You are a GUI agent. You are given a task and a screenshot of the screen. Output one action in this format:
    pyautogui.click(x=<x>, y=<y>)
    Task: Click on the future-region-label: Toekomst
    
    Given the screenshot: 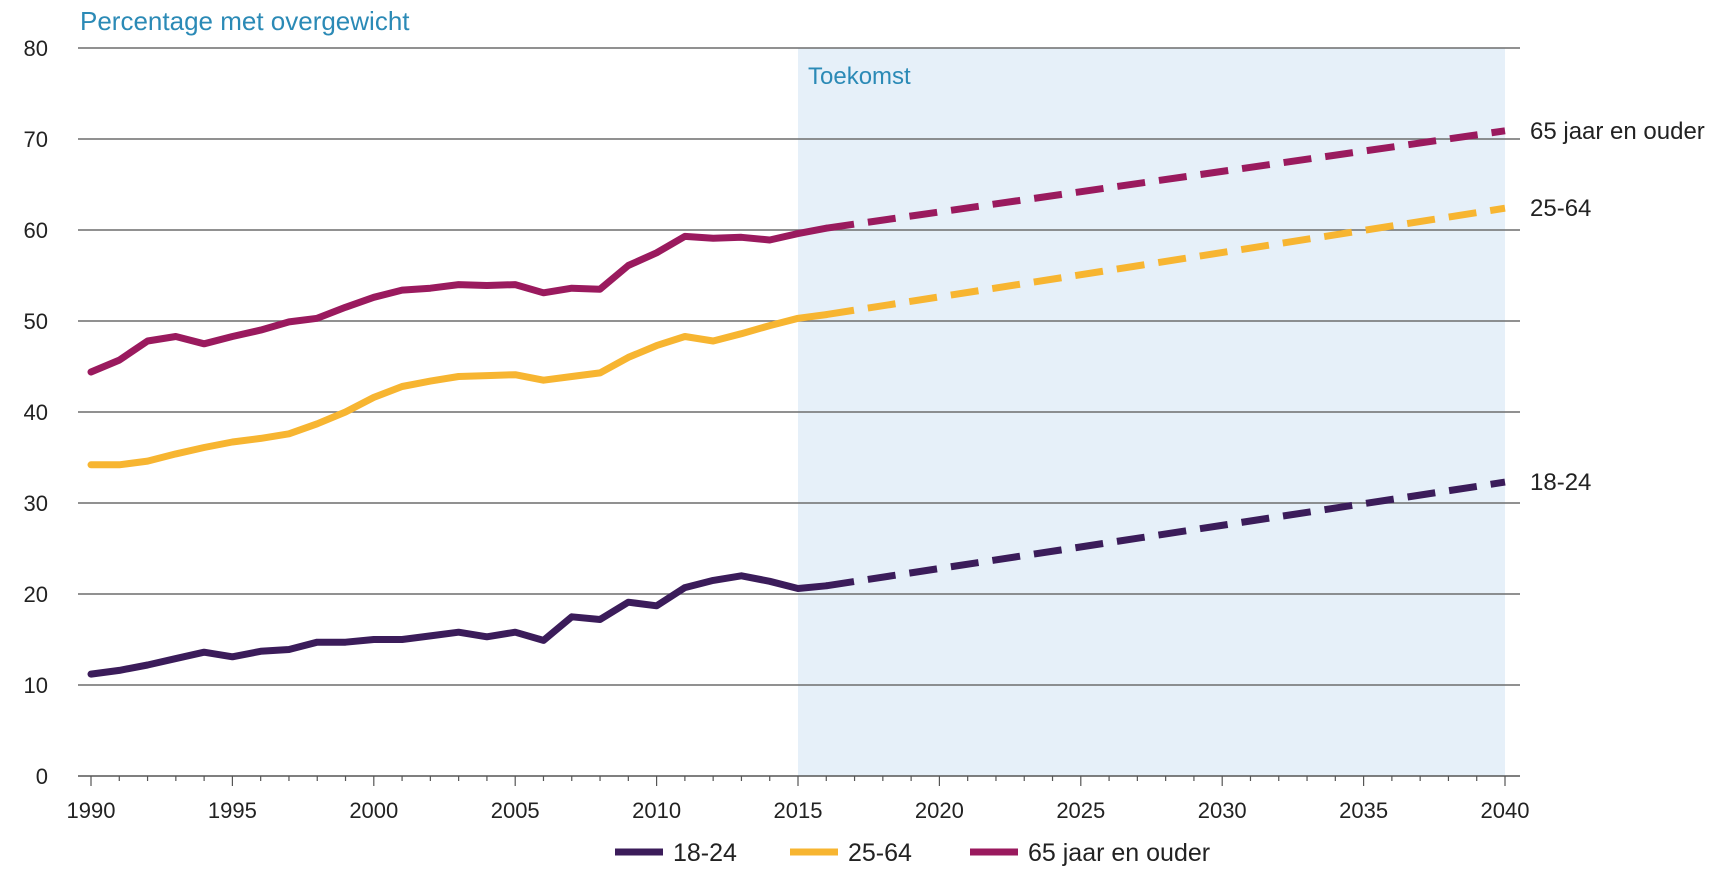 What is the action you would take?
    pyautogui.click(x=859, y=76)
    